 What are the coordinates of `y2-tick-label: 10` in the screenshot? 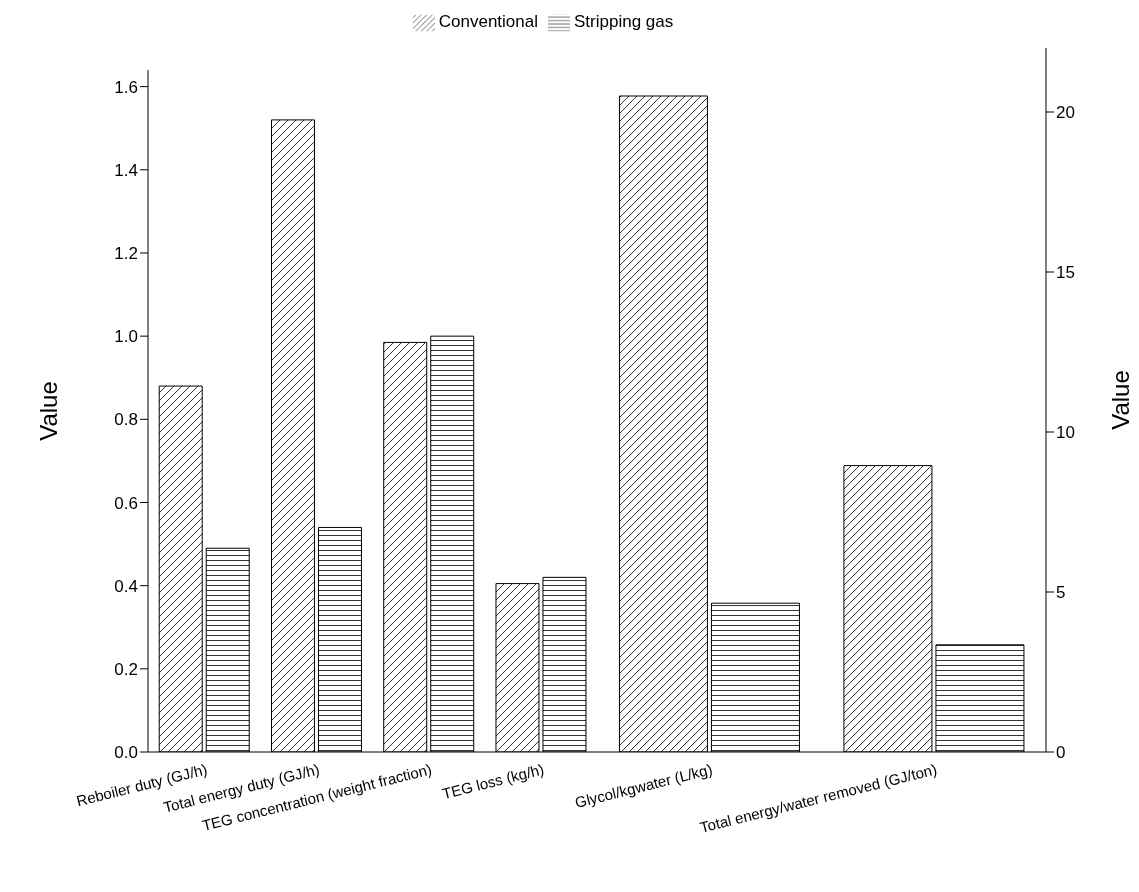 It's located at (1065, 433).